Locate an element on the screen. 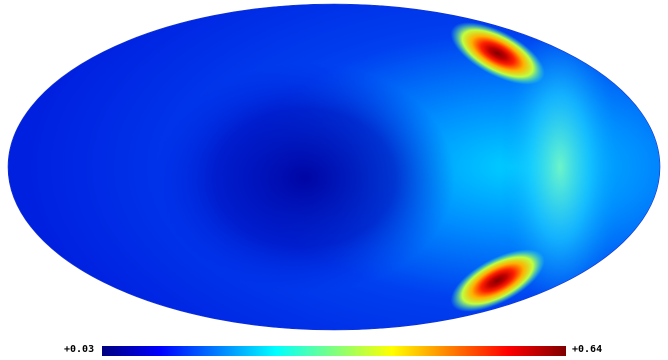 This screenshot has height=360, width=668. warm-band is located at coordinates (560, 167).